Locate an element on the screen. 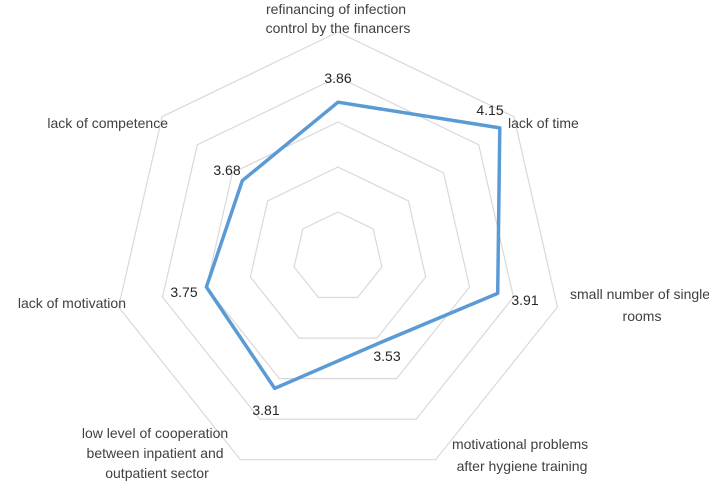 This screenshot has width=709, height=482. category-label-2: small number of single rooms is located at coordinates (639, 305).